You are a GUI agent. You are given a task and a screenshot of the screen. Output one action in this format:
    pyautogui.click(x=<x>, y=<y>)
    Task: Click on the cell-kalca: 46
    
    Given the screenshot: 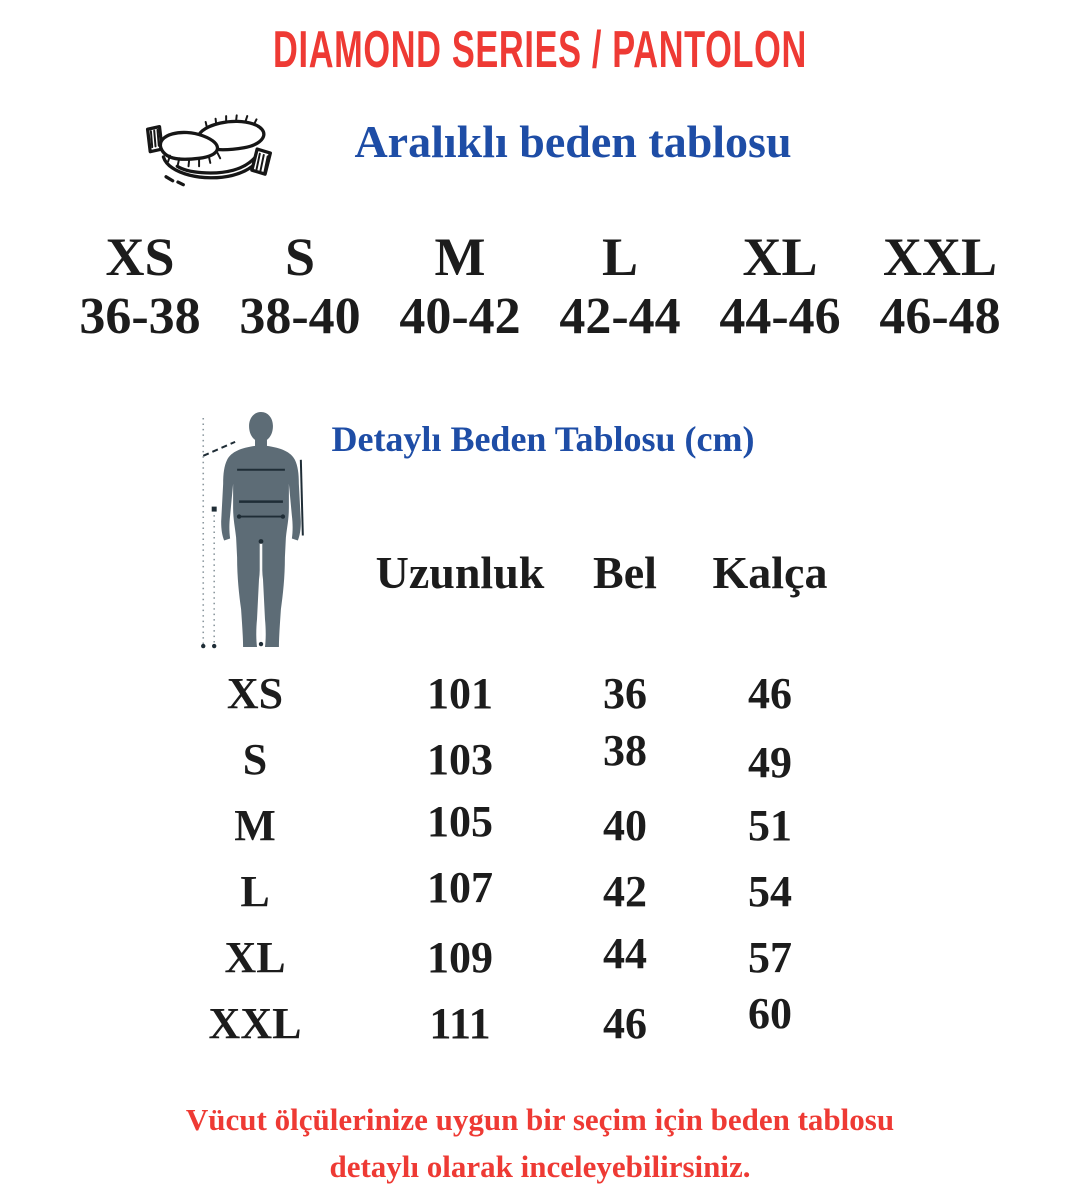 What is the action you would take?
    pyautogui.click(x=770, y=693)
    